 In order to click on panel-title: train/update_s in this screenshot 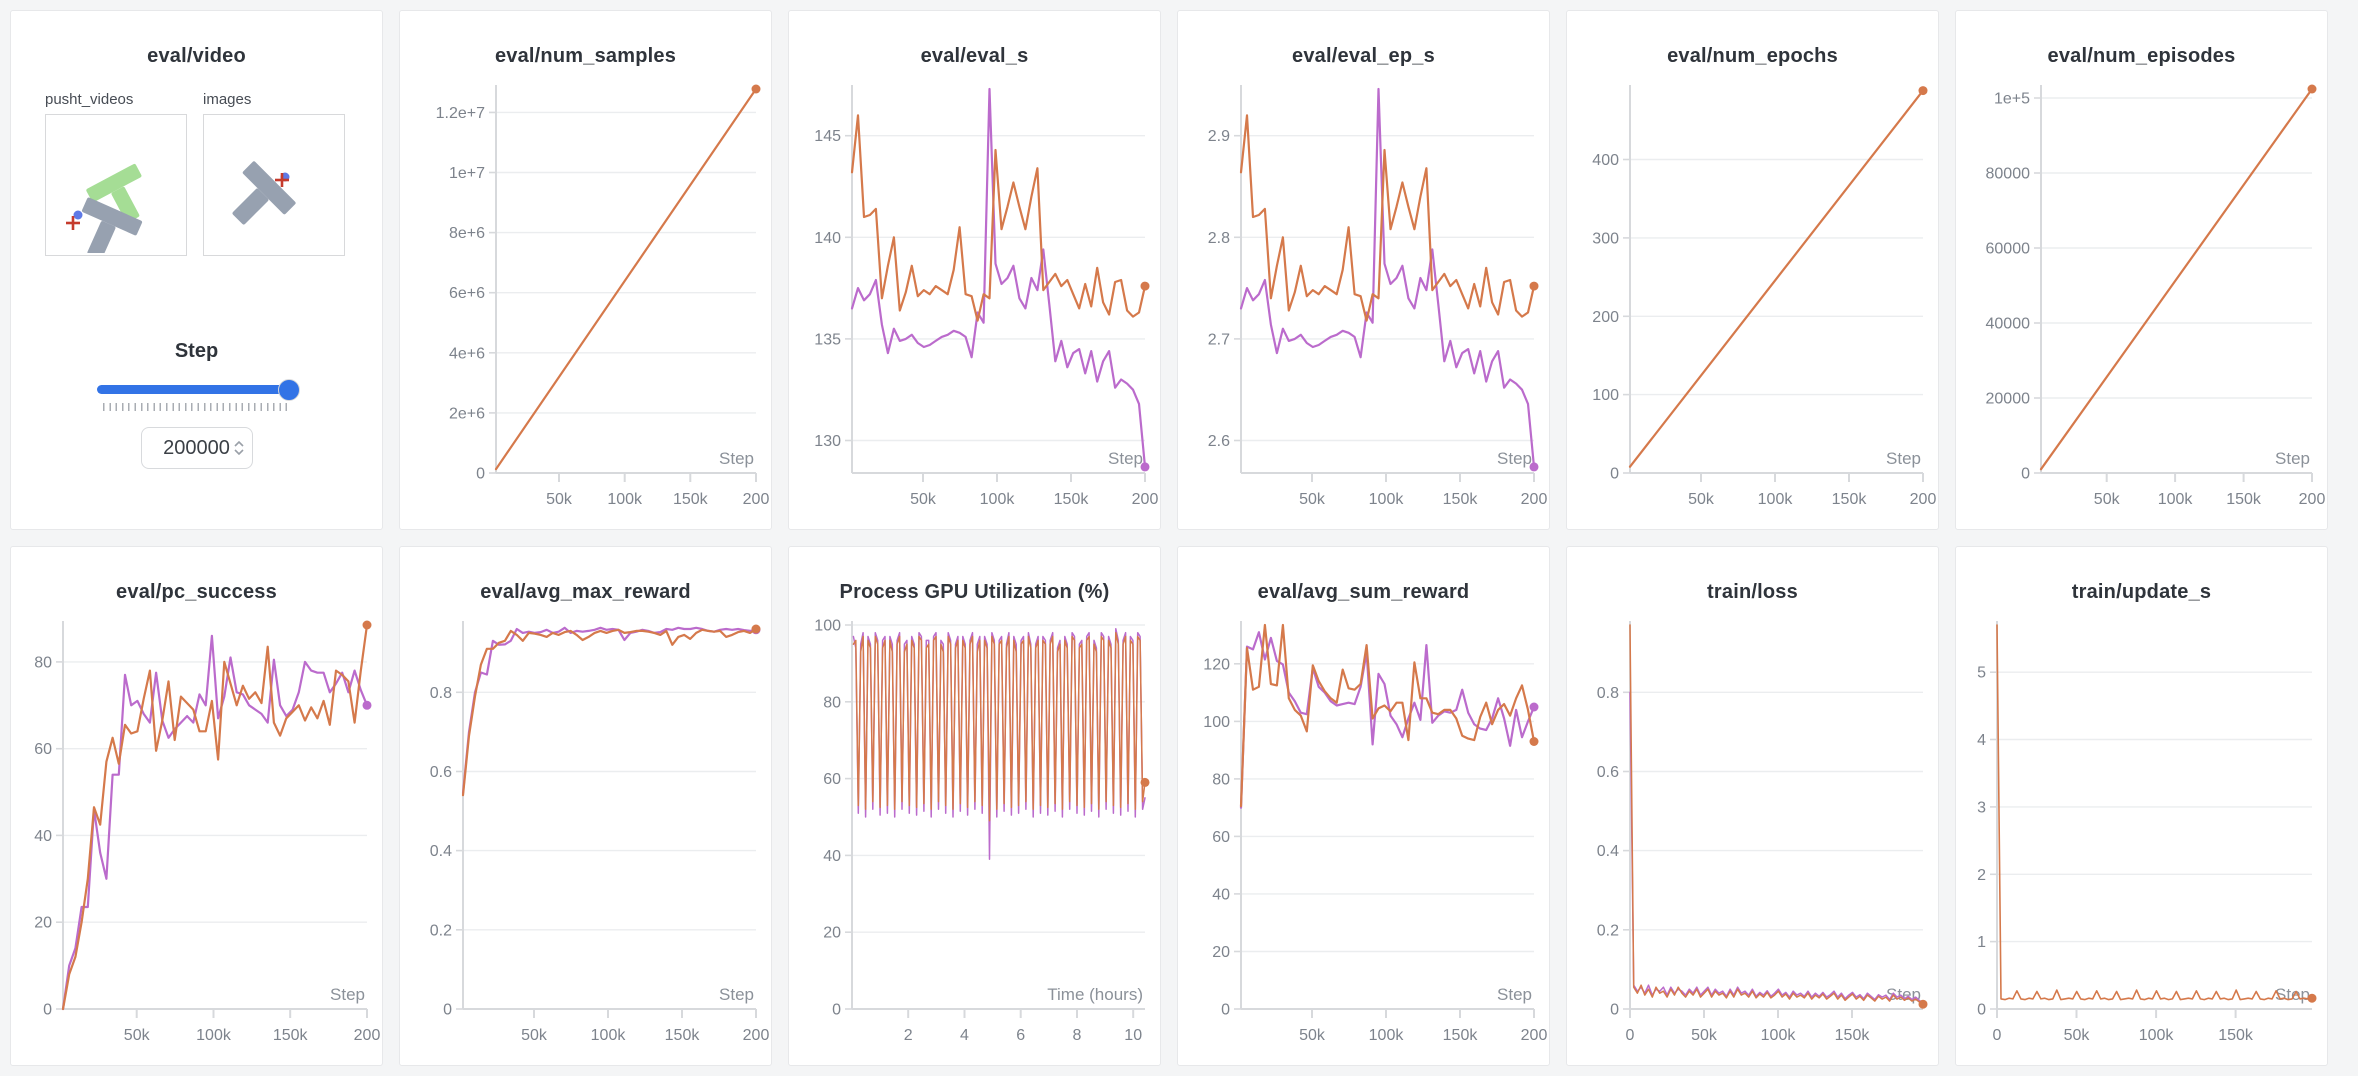, I will do `click(2141, 592)`.